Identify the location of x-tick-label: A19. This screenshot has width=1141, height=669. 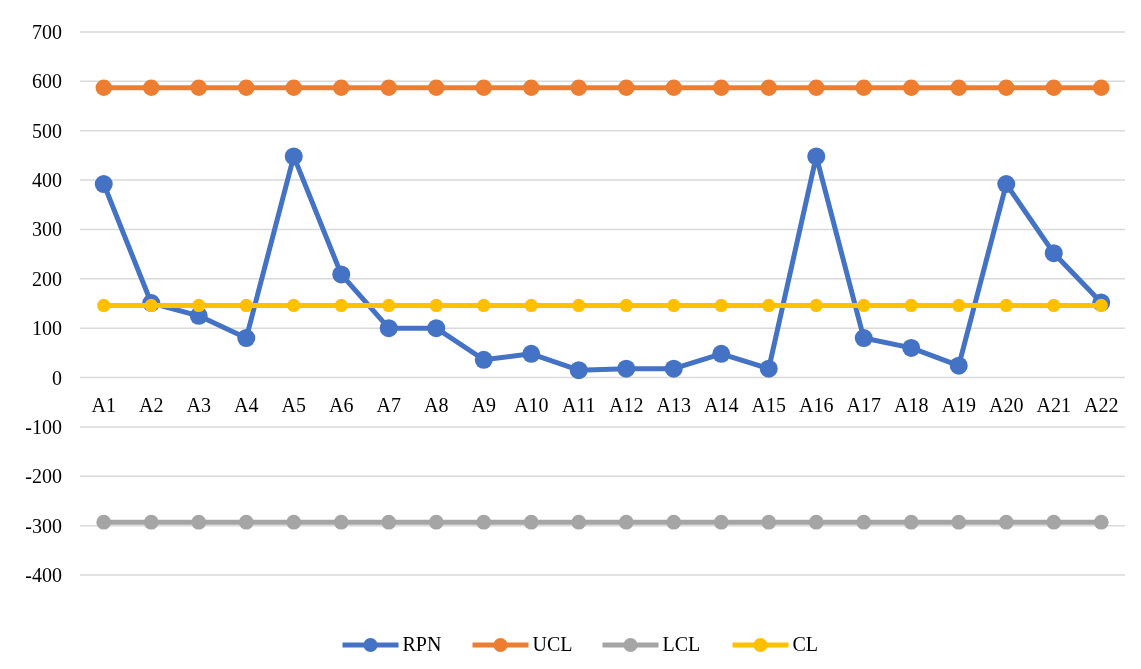
(958, 404).